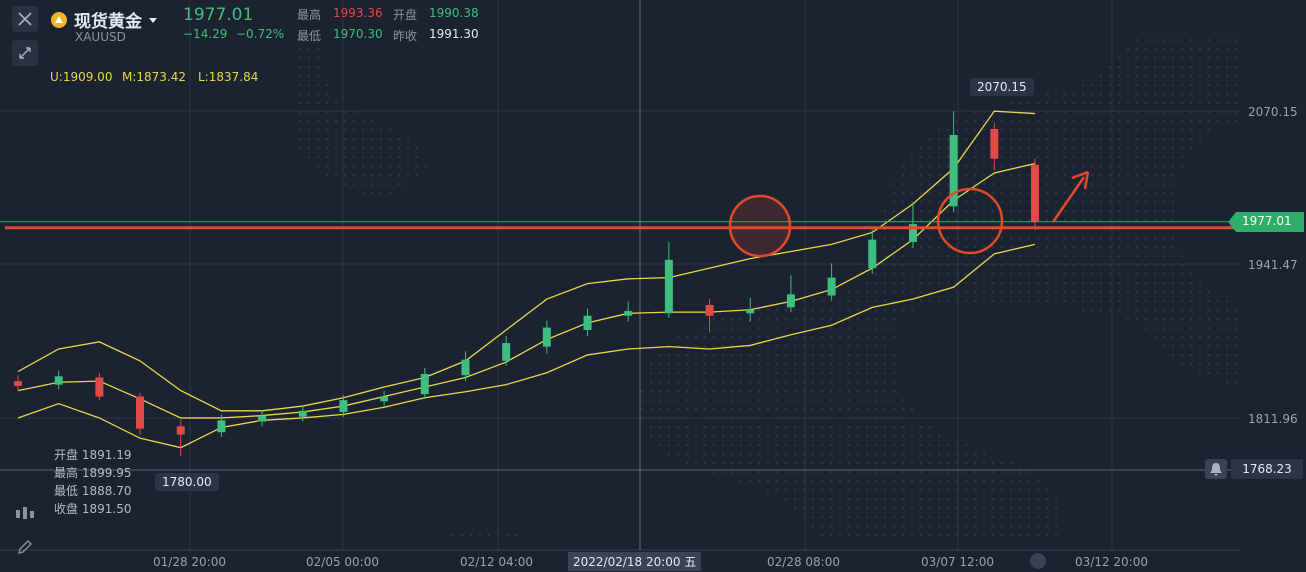 The height and width of the screenshot is (572, 1306). I want to click on open-label: 开盘, so click(405, 15).